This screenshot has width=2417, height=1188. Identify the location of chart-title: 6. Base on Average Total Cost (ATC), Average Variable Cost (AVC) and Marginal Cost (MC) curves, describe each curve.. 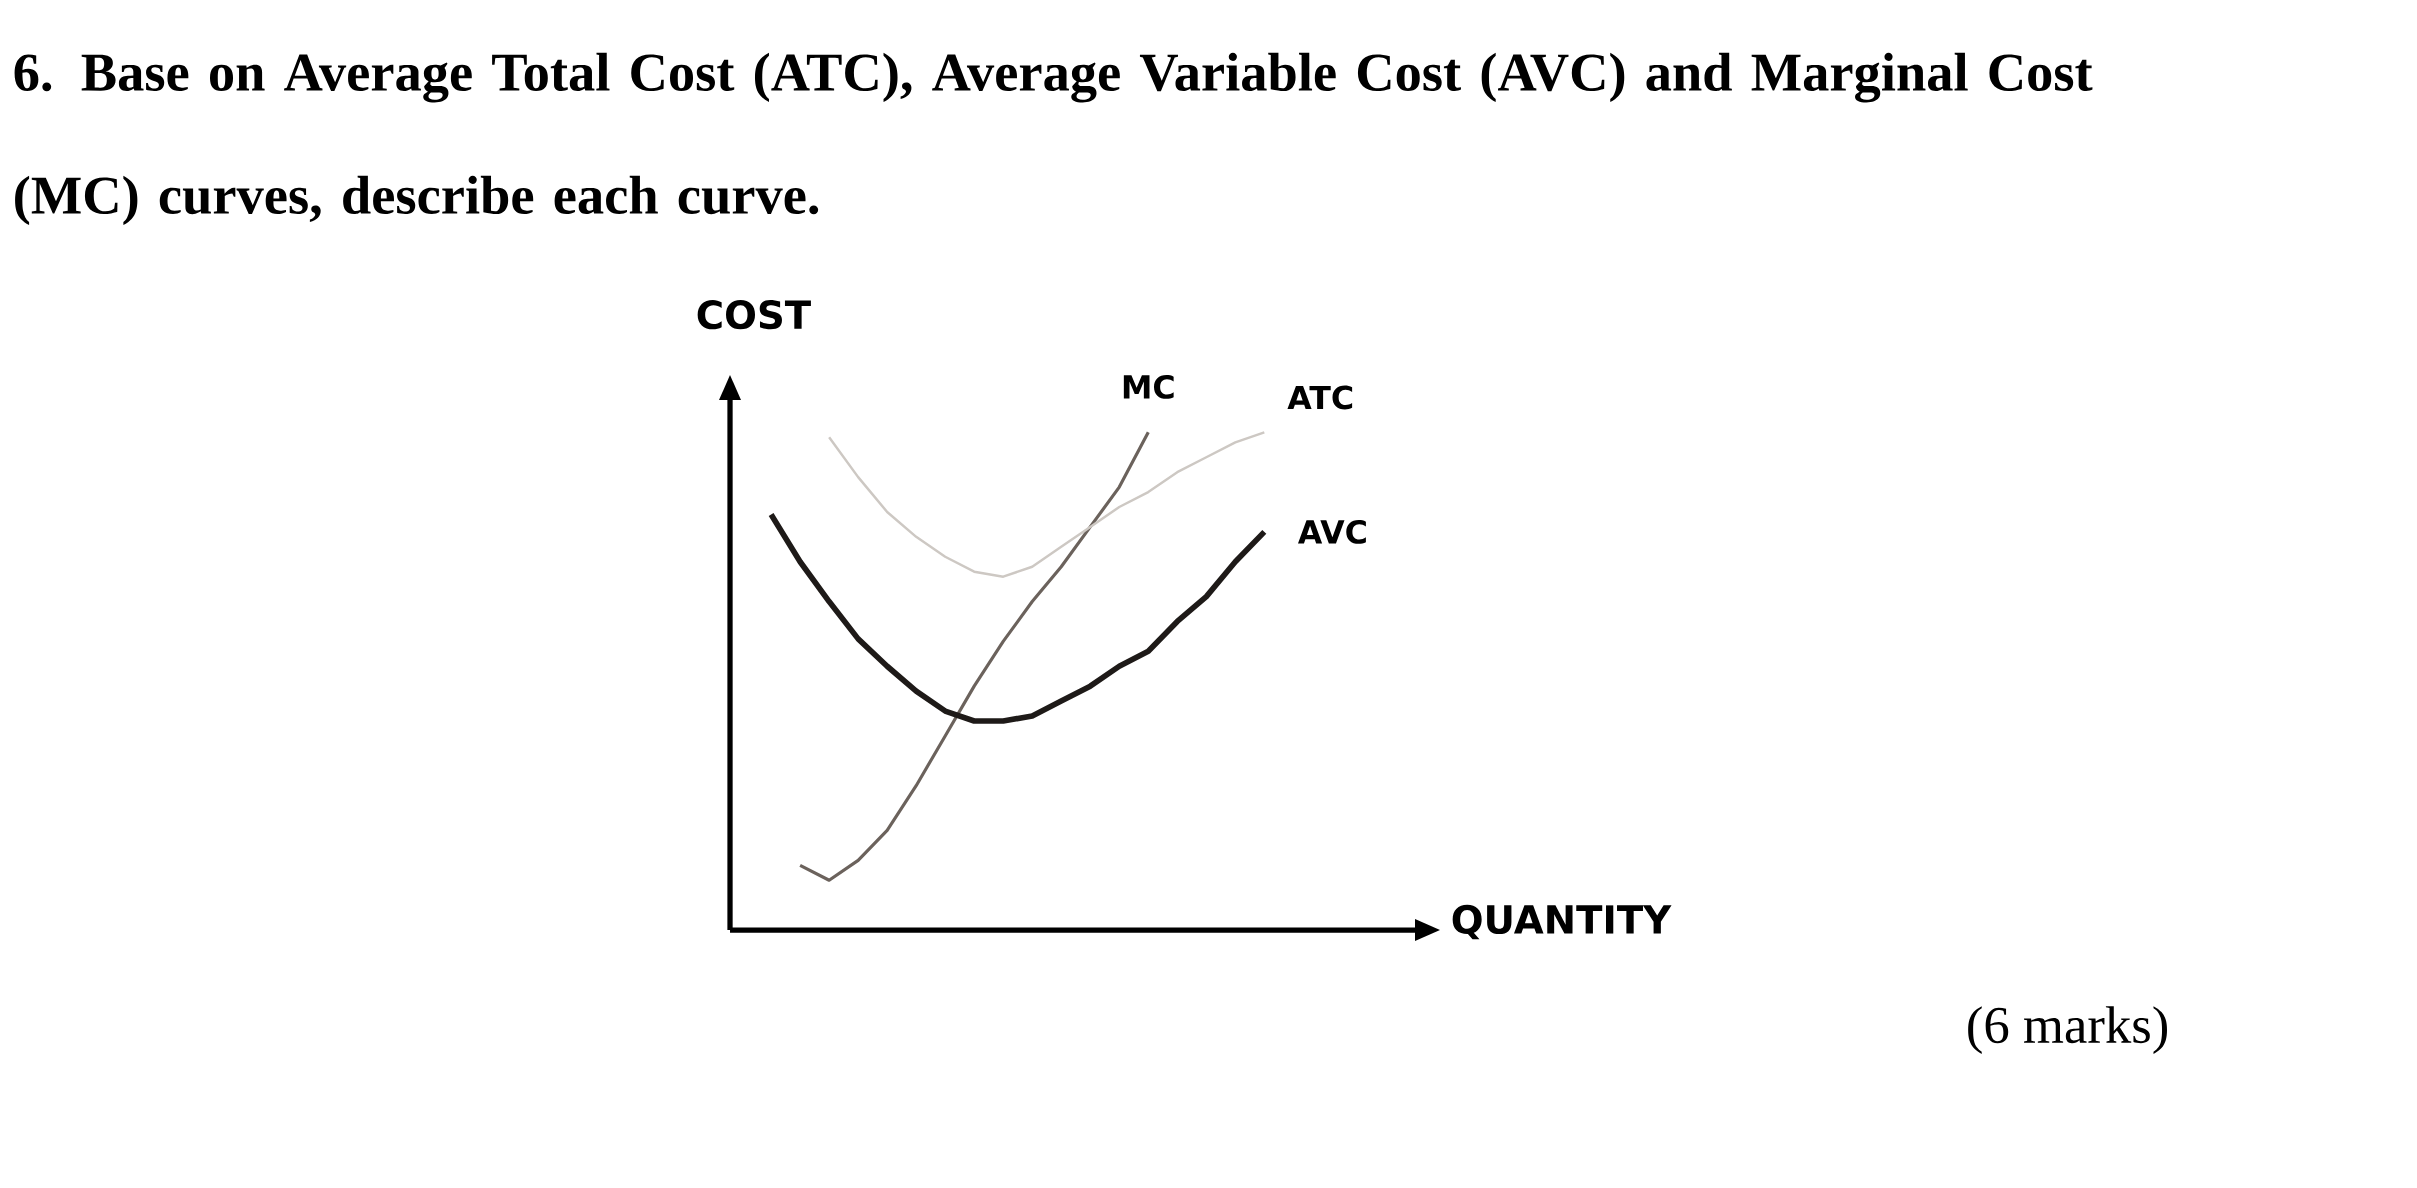
(1053, 139).